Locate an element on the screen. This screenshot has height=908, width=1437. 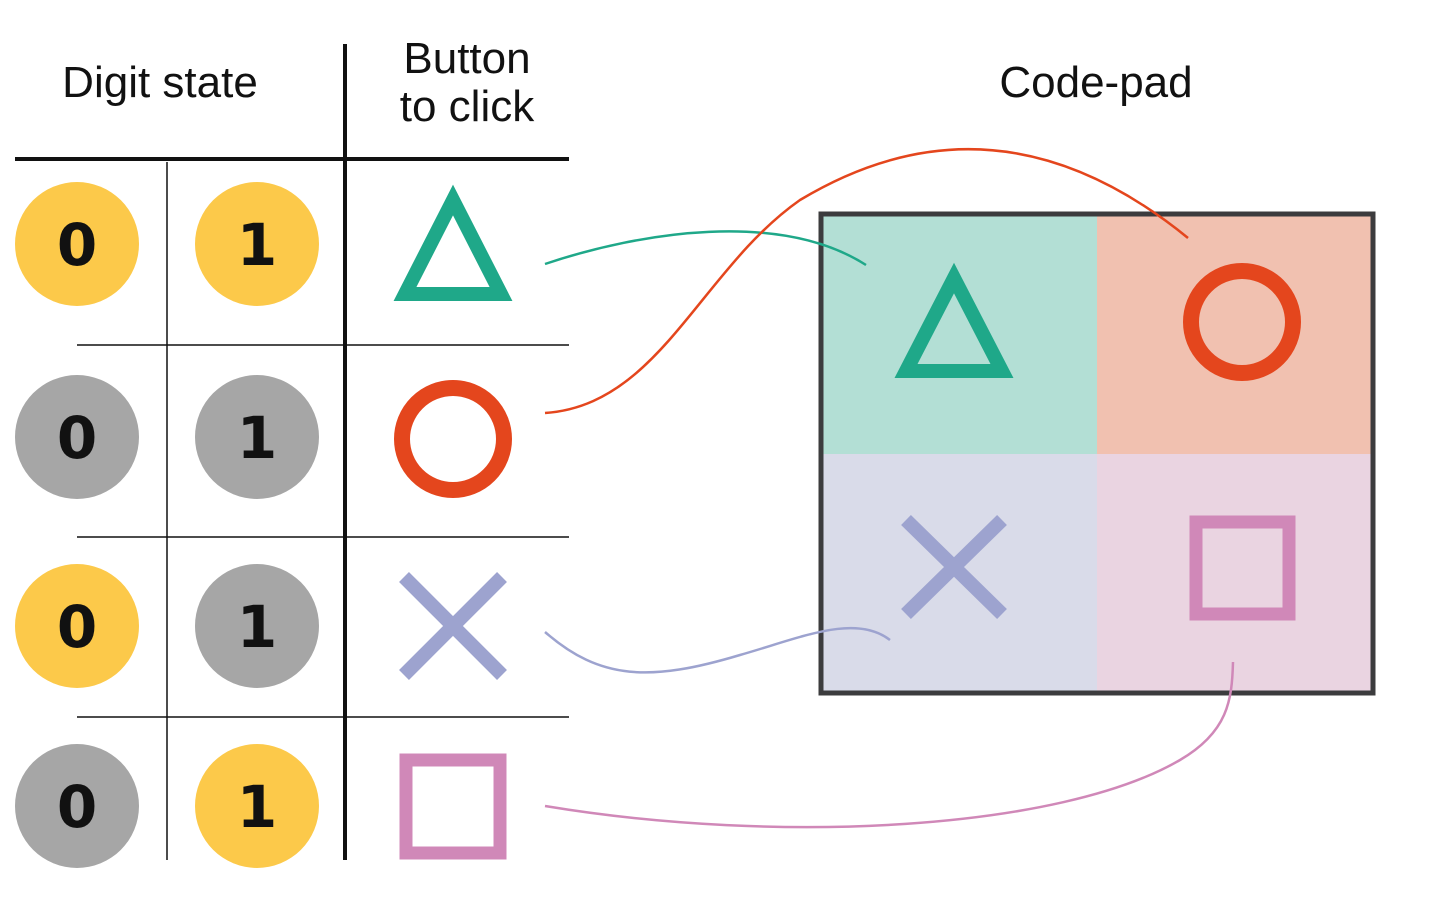
codepad-cross-icon is located at coordinates (954, 567).